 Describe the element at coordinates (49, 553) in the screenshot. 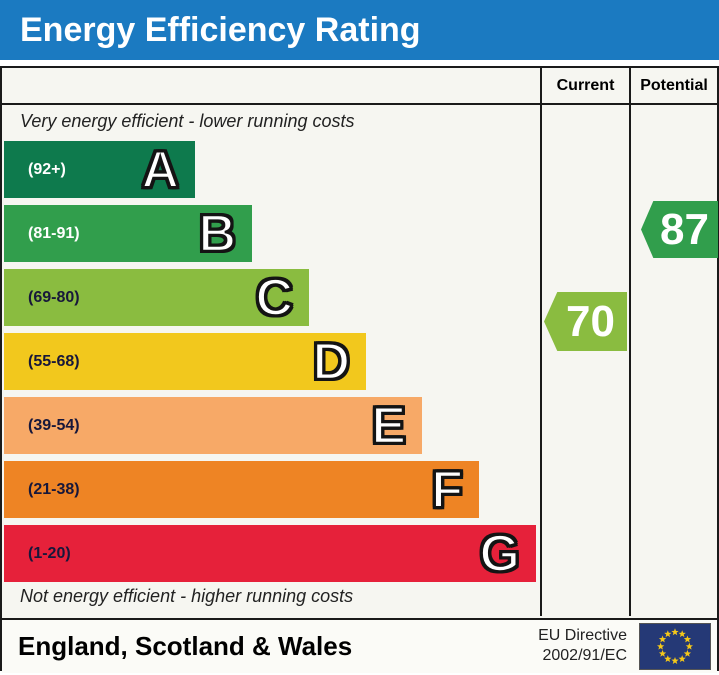

I see `band-range-label: (1-20)` at that location.